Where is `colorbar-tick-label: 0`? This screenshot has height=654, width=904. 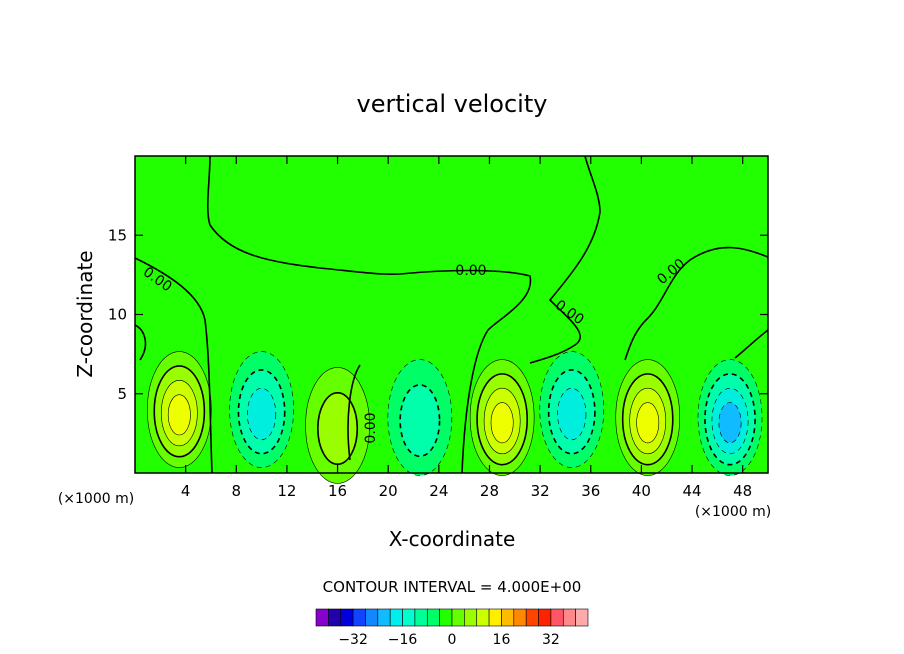 colorbar-tick-label: 0 is located at coordinates (452, 640).